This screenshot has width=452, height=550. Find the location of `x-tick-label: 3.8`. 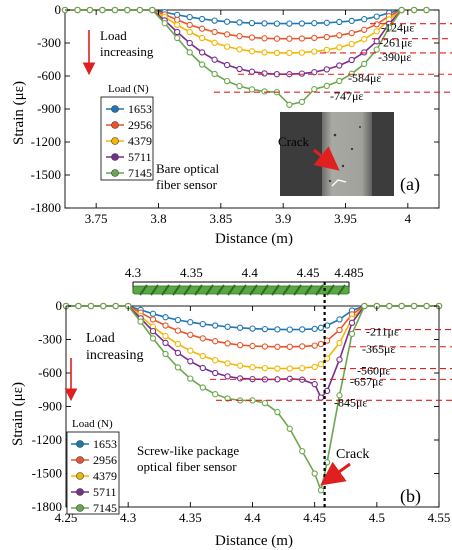

x-tick-label: 3.8 is located at coordinates (158, 218).